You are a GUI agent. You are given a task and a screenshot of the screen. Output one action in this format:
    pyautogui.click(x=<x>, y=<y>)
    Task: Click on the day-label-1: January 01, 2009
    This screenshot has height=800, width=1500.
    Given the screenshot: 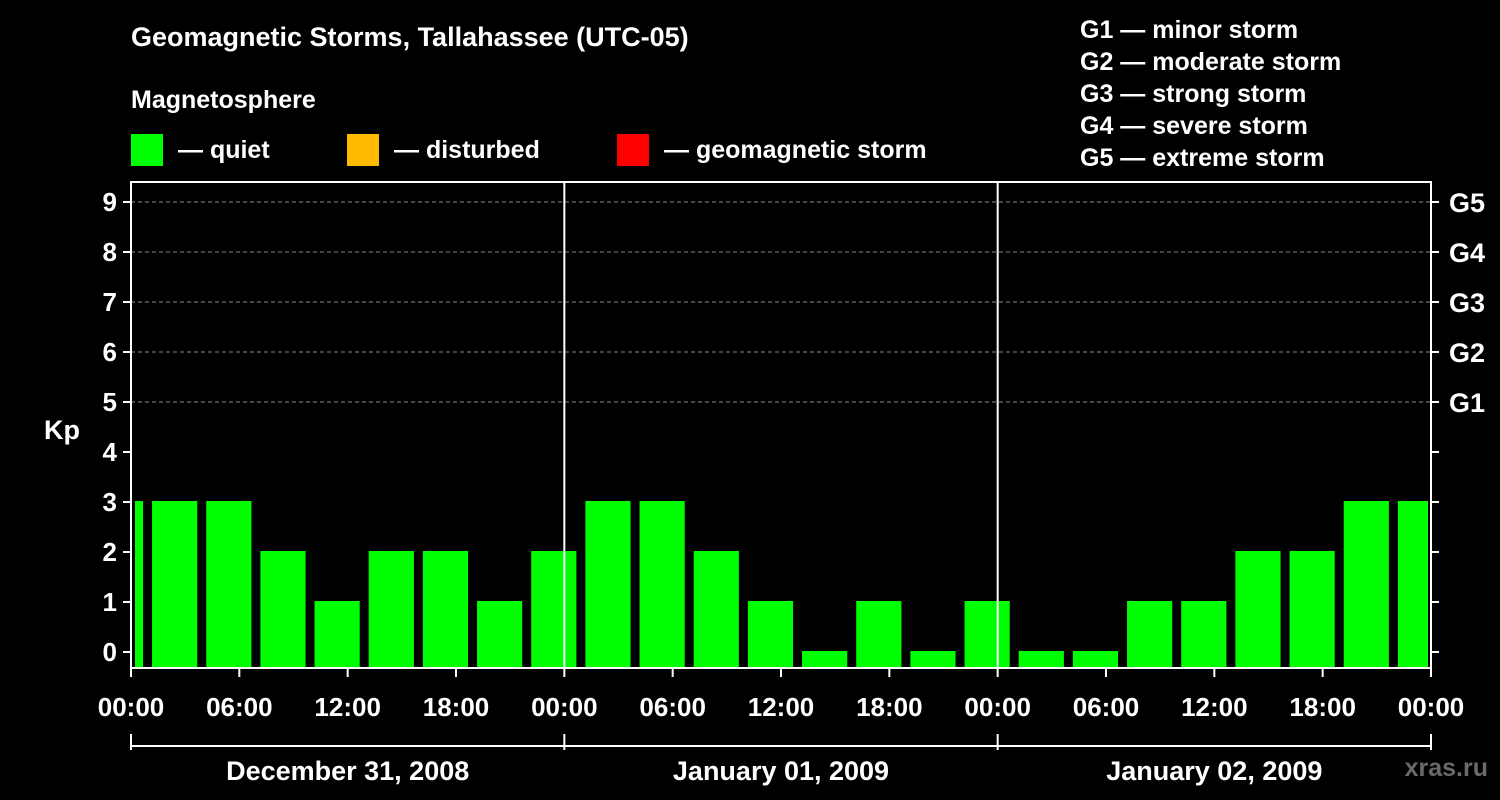 What is the action you would take?
    pyautogui.click(x=781, y=771)
    